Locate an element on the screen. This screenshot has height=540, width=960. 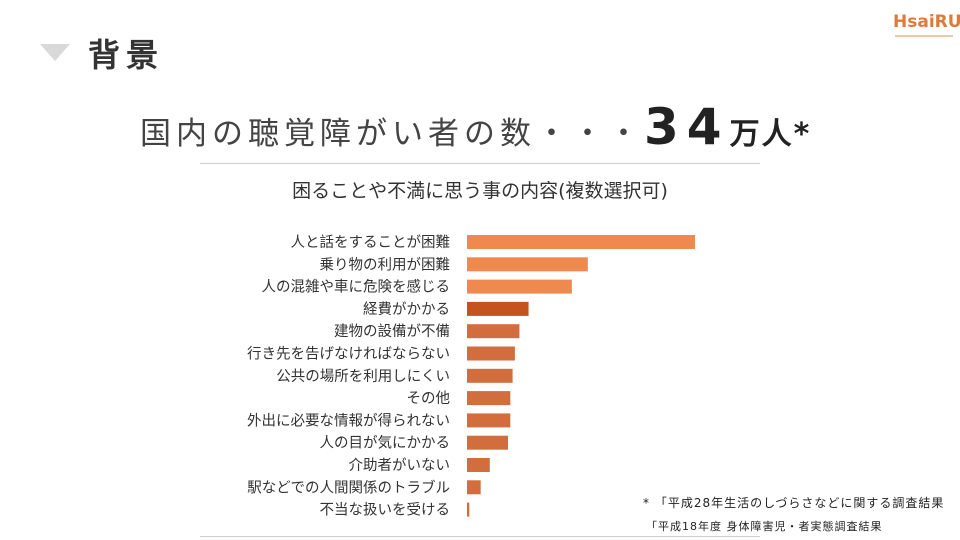
category-label: 駅などでの人間関係のトラブル is located at coordinates (348, 487).